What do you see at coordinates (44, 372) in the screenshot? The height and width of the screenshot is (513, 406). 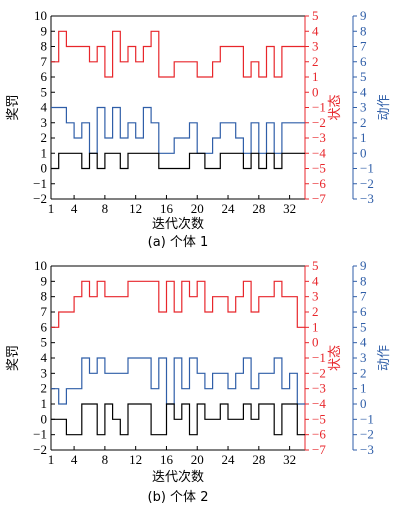 I see `y-tick-label-left: 3` at bounding box center [44, 372].